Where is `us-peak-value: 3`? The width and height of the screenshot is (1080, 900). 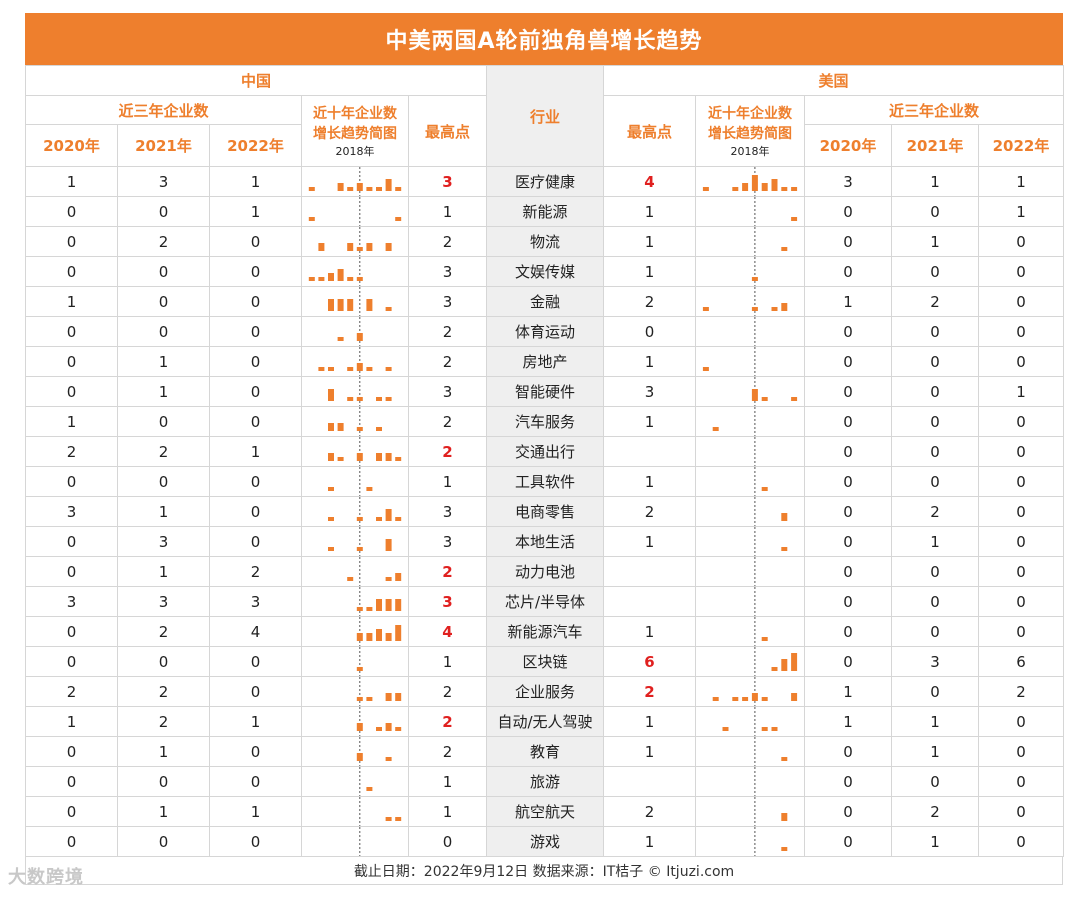 us-peak-value: 3 is located at coordinates (649, 391).